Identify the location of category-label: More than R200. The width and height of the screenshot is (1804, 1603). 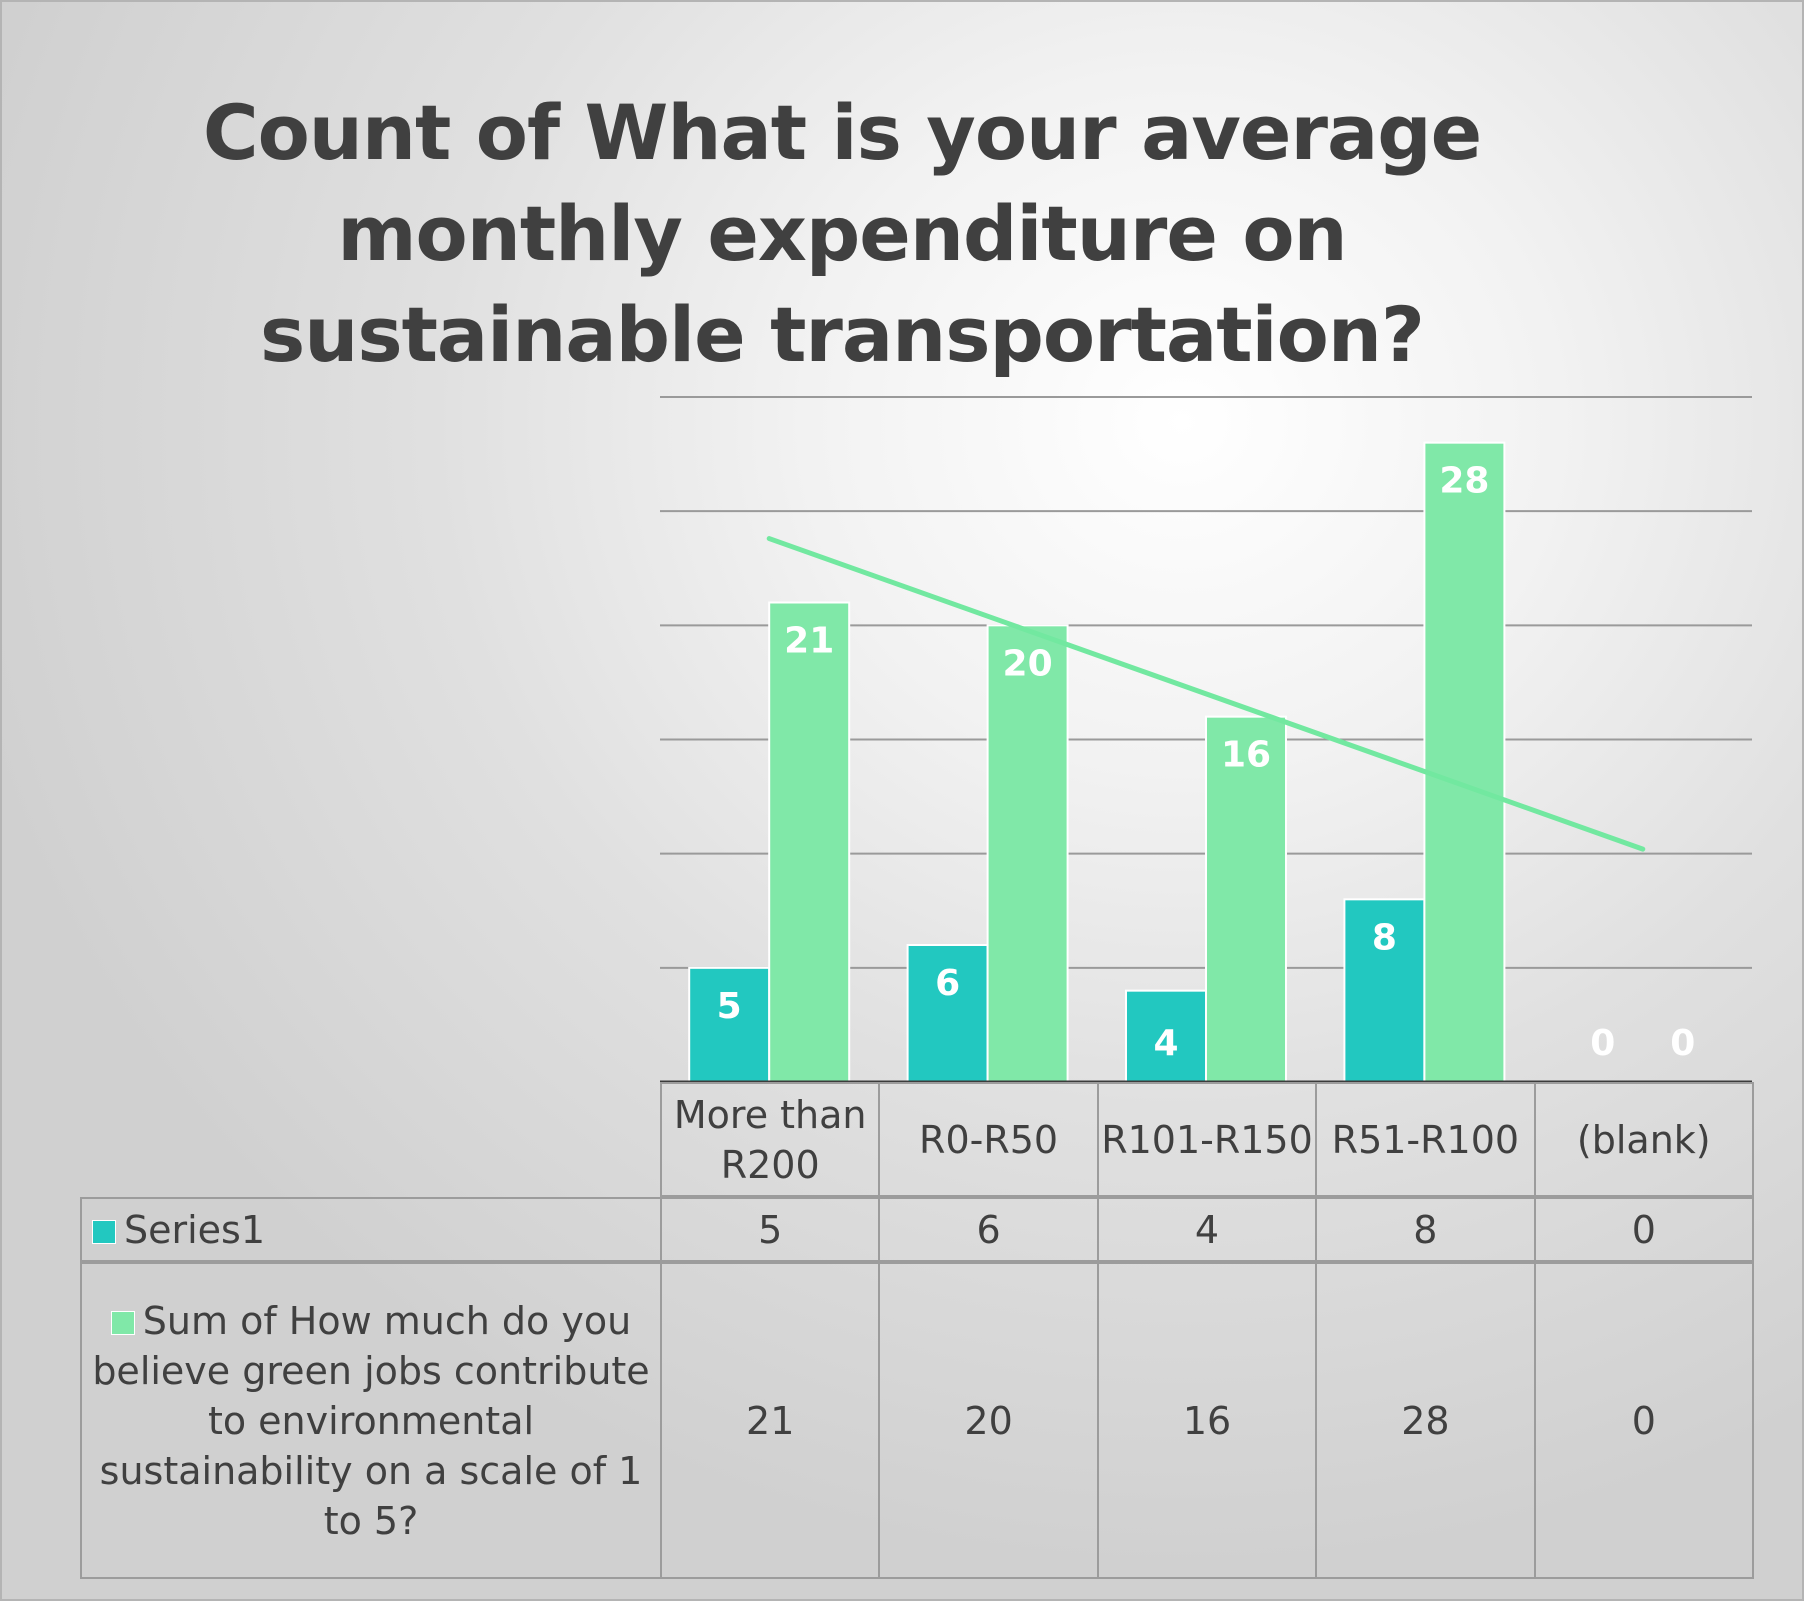
(770, 1139).